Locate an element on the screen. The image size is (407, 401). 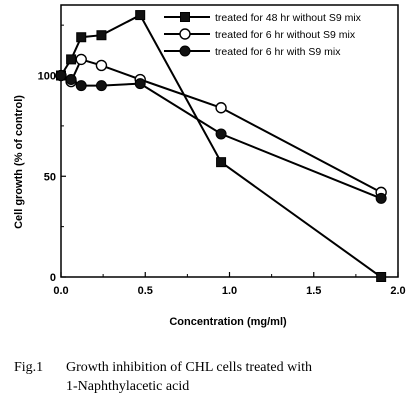
x-tick-label: 1.0 is located at coordinates (229, 291).